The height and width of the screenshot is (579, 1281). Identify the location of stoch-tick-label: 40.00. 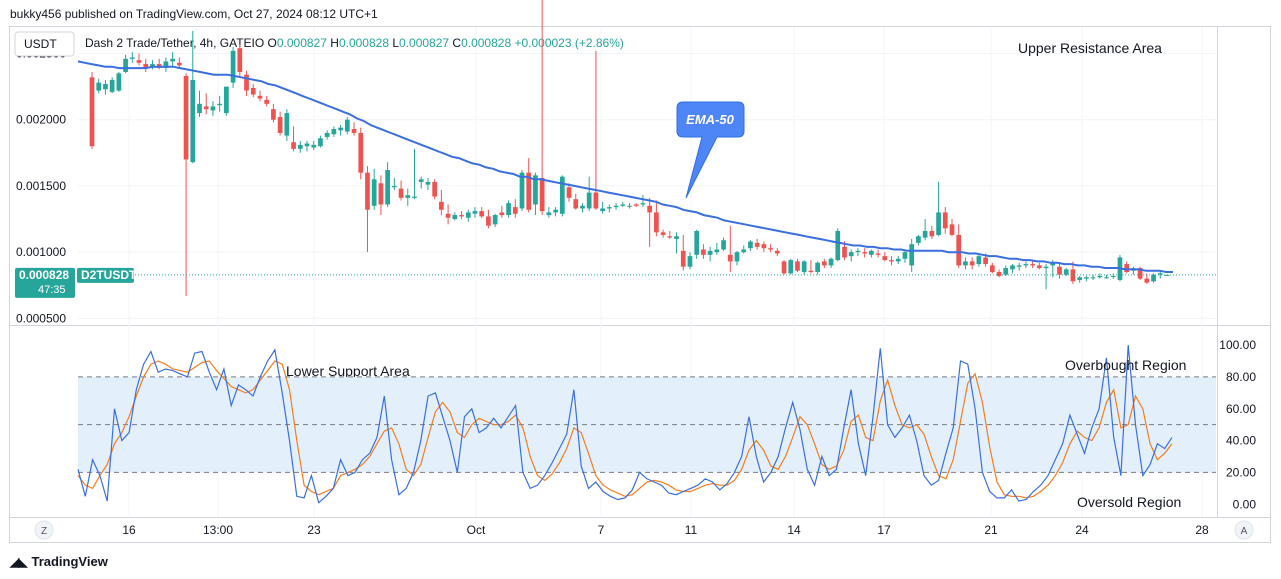
(1241, 441).